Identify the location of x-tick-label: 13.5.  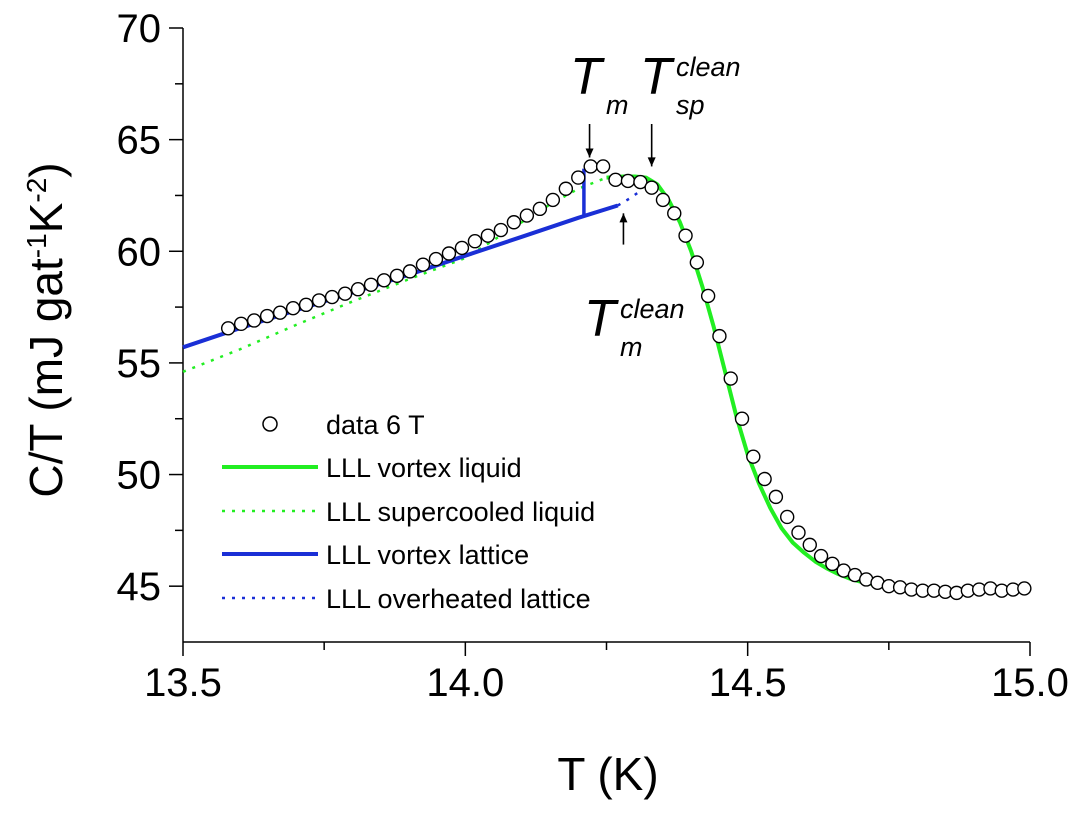
(183, 683).